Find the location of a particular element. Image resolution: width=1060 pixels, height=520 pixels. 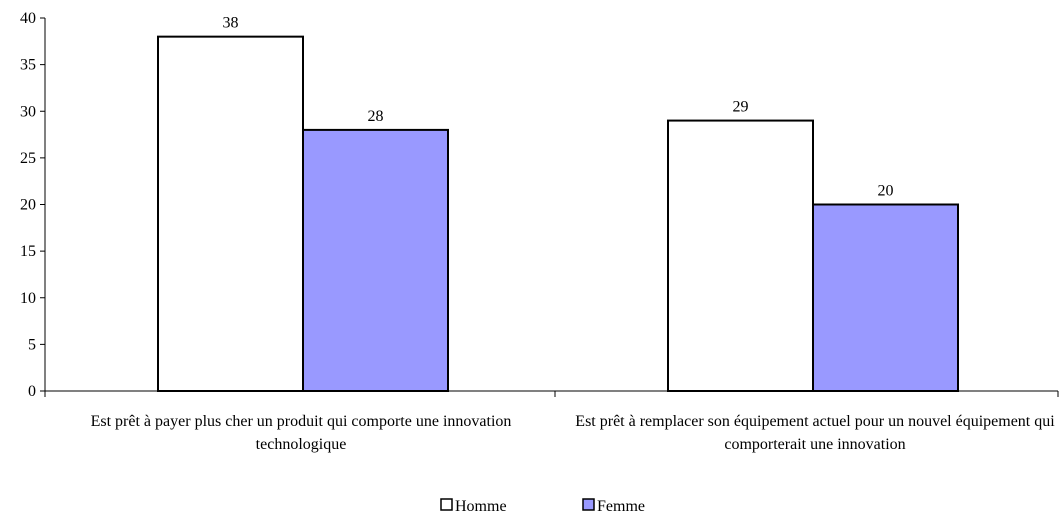

y-tick-label: 0 is located at coordinates (32, 391).